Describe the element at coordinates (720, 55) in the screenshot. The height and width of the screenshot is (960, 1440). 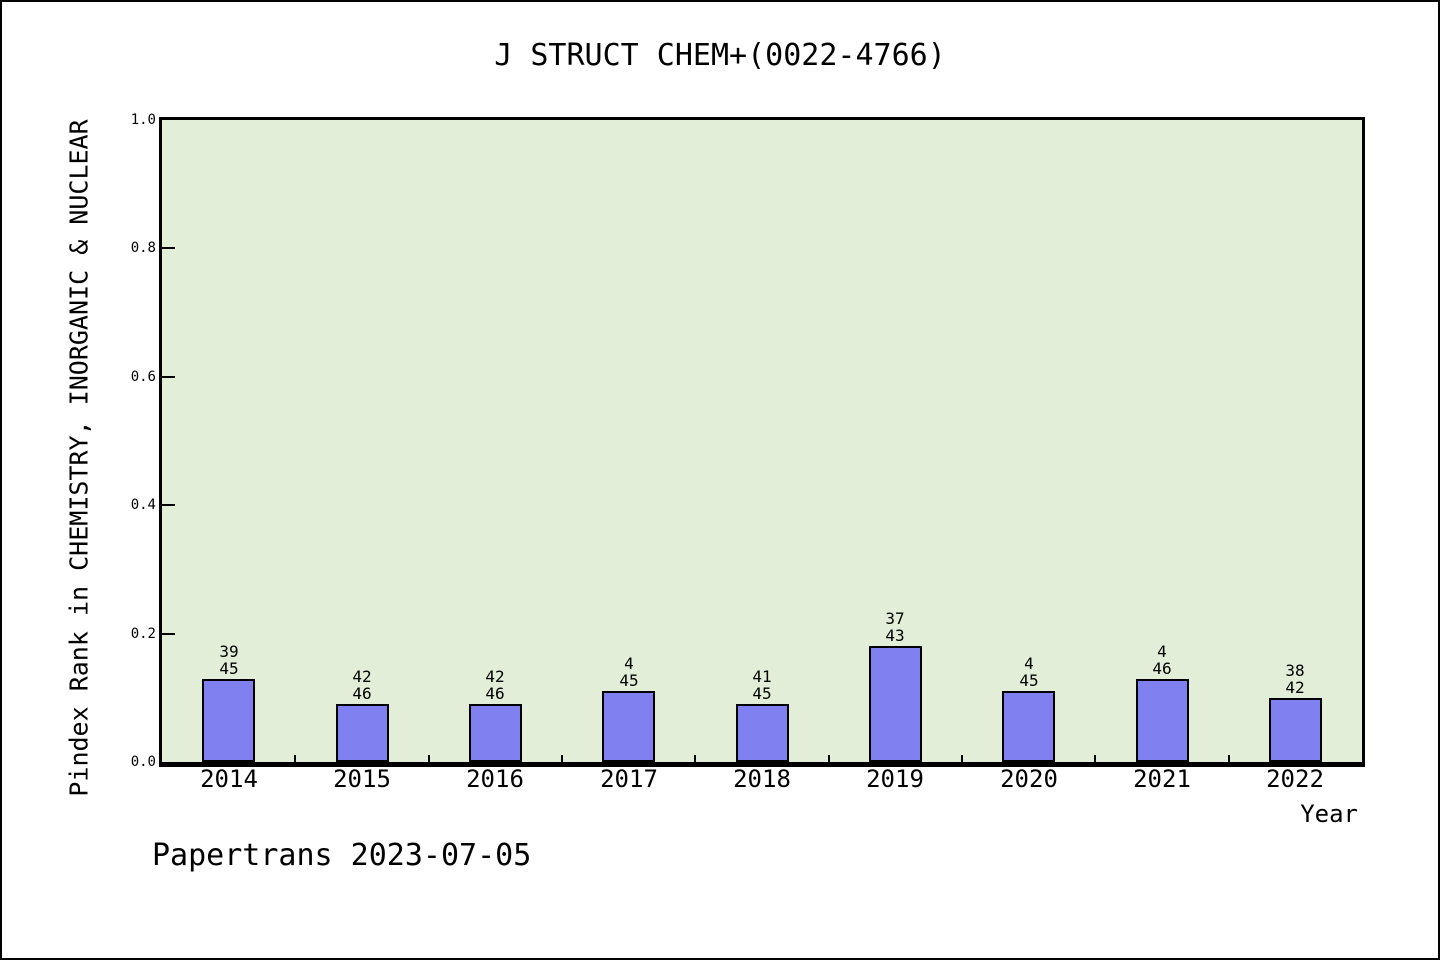
I see `chart-title: J STRUCT CHEM+(0022-4766)` at that location.